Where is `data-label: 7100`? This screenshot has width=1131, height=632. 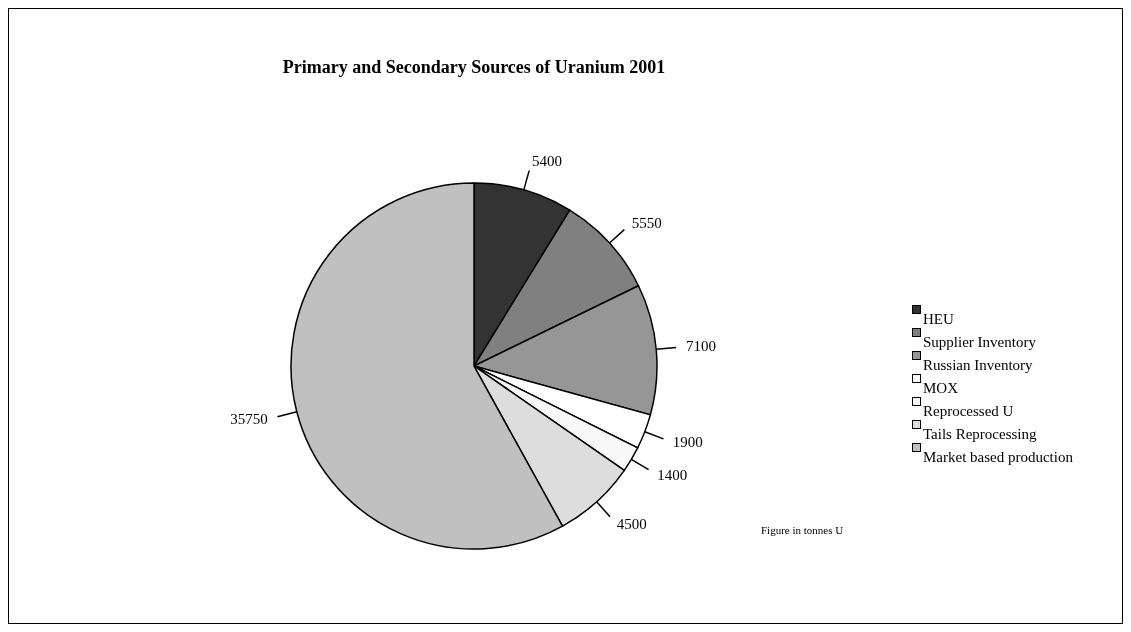 data-label: 7100 is located at coordinates (701, 346).